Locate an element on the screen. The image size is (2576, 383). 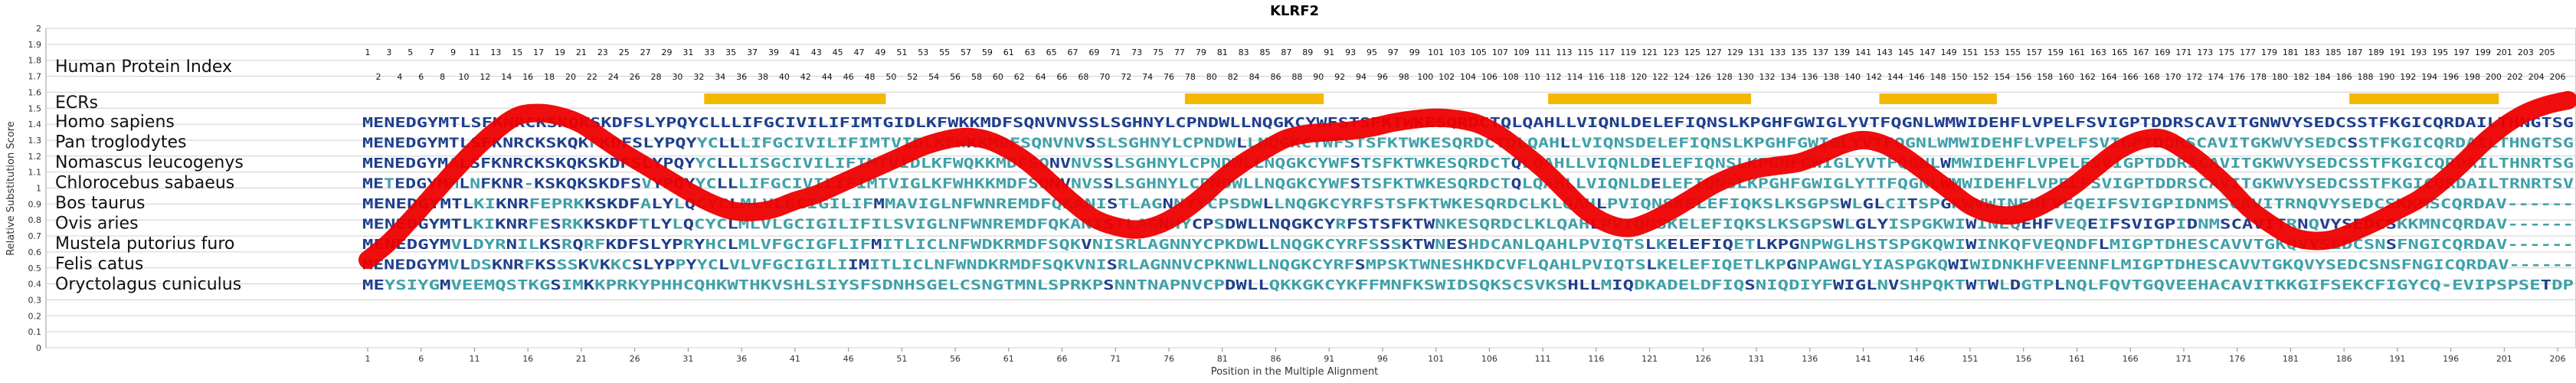
index-number: 79 is located at coordinates (1201, 52).